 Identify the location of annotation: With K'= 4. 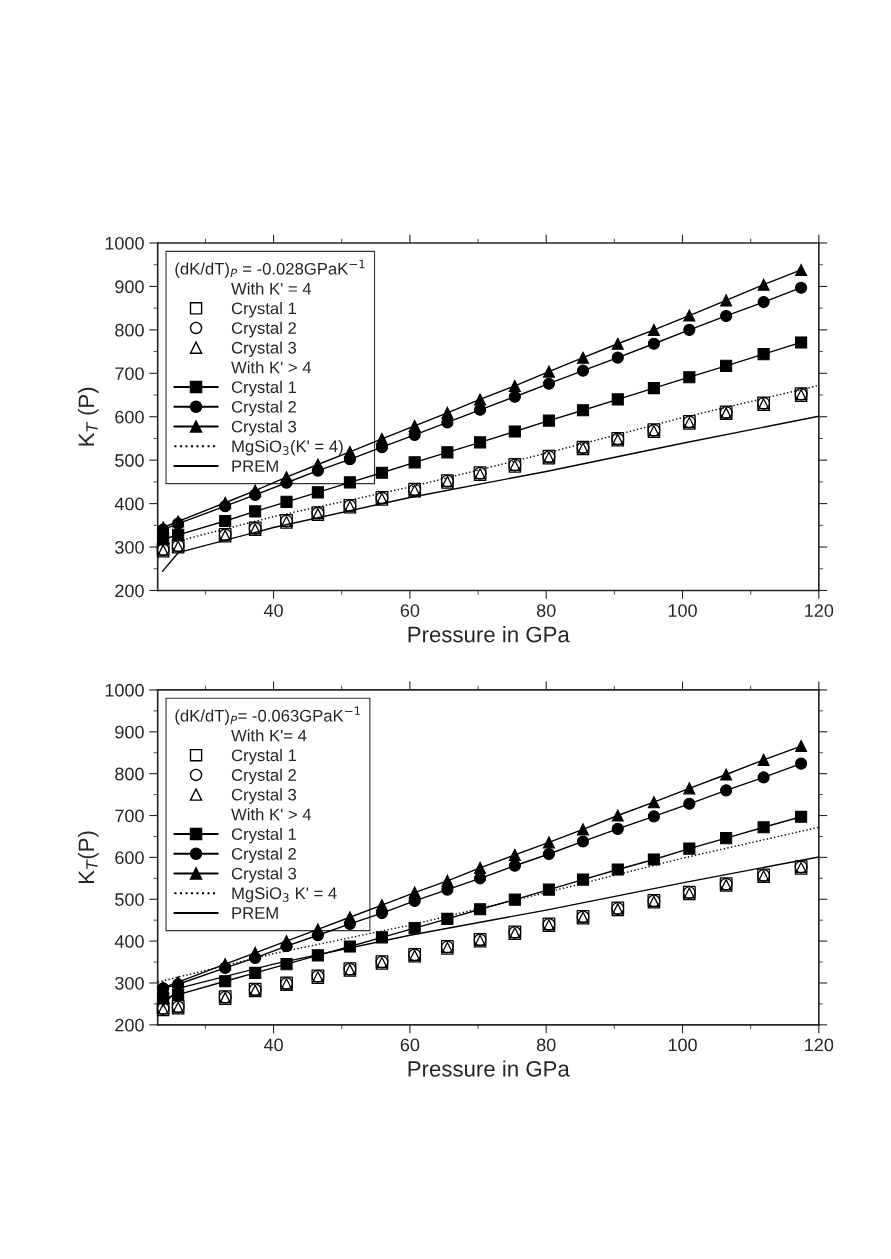
(269, 735).